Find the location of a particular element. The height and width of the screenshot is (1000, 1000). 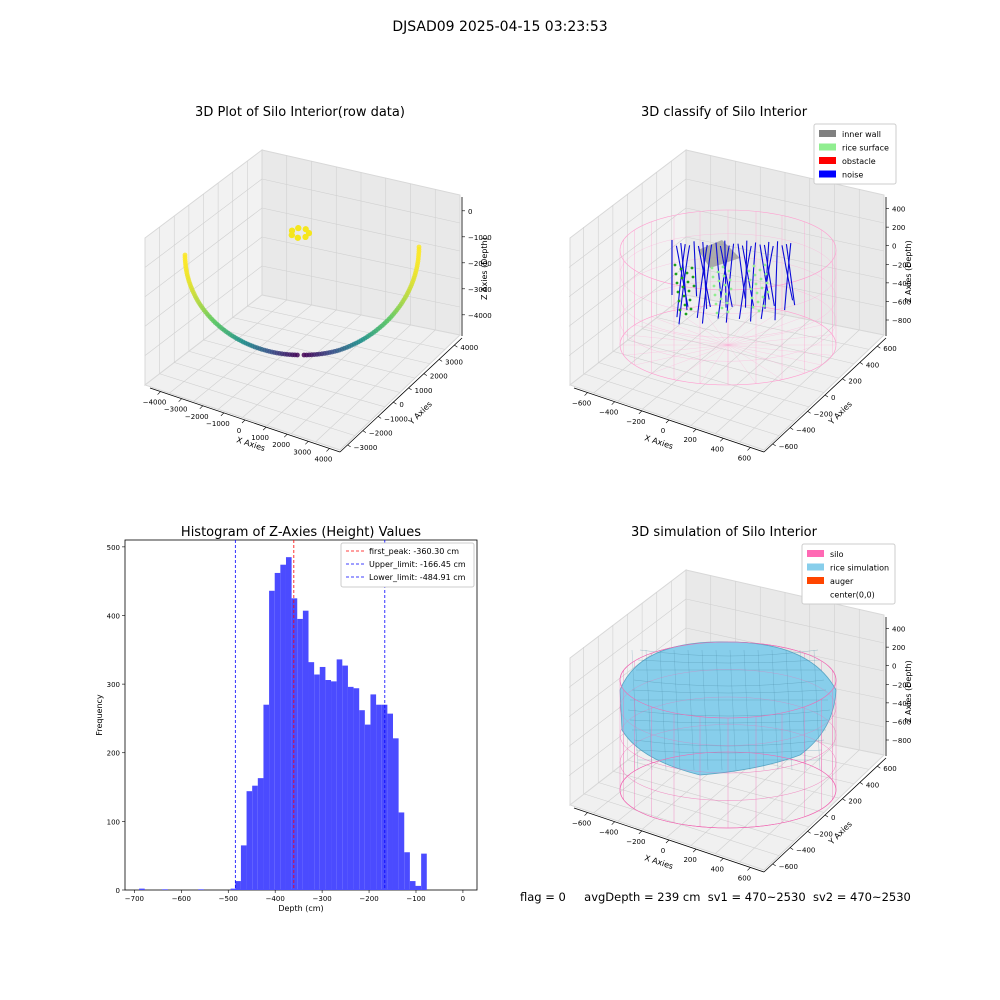

sim-ytick-label: −200 is located at coordinates (823, 834).